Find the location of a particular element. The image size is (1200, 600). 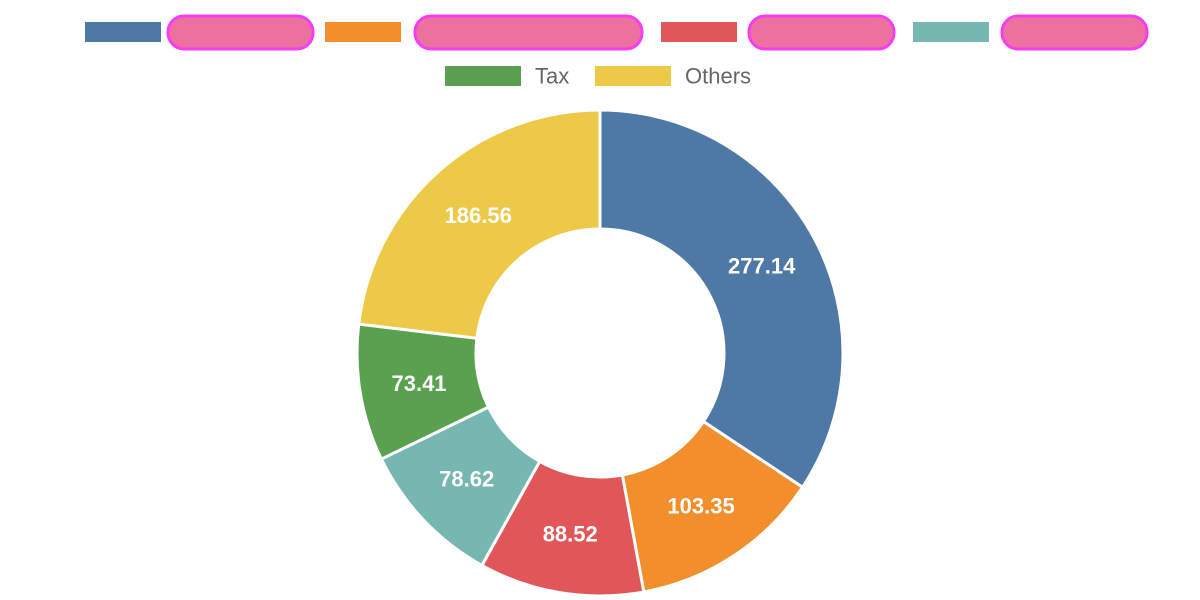

legend-label: Tax is located at coordinates (552, 76).